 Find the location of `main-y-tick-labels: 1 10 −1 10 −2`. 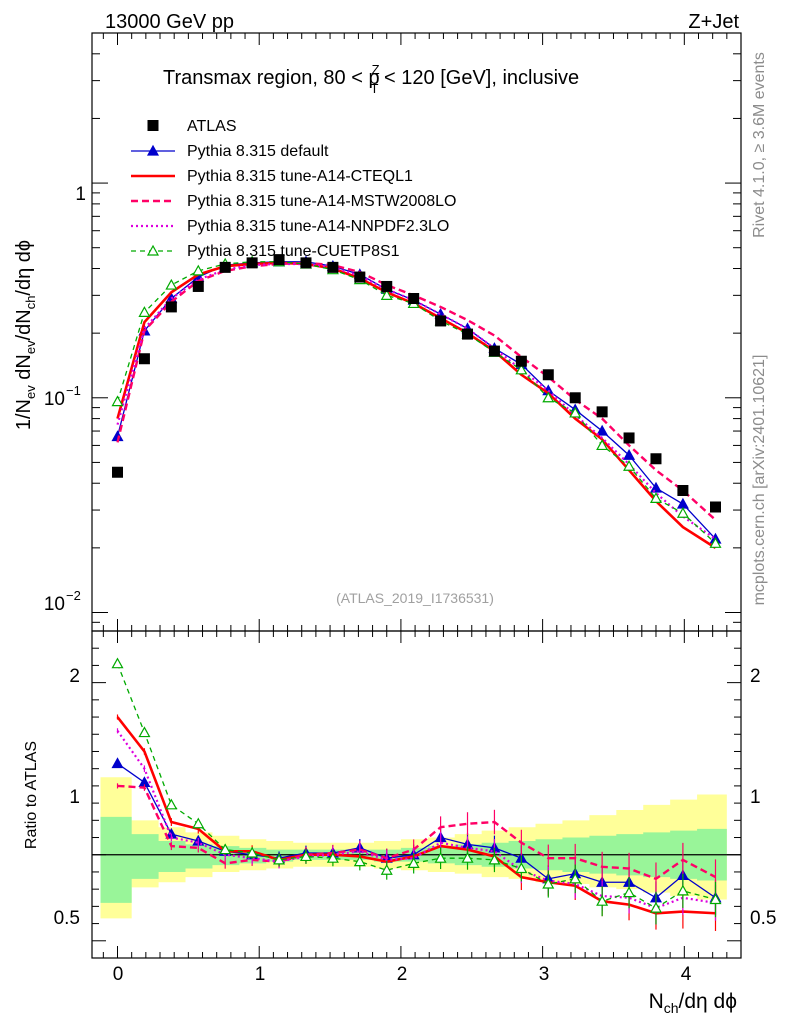

main-y-tick-labels: 1 10 −1 10 −2 is located at coordinates (65, 399).